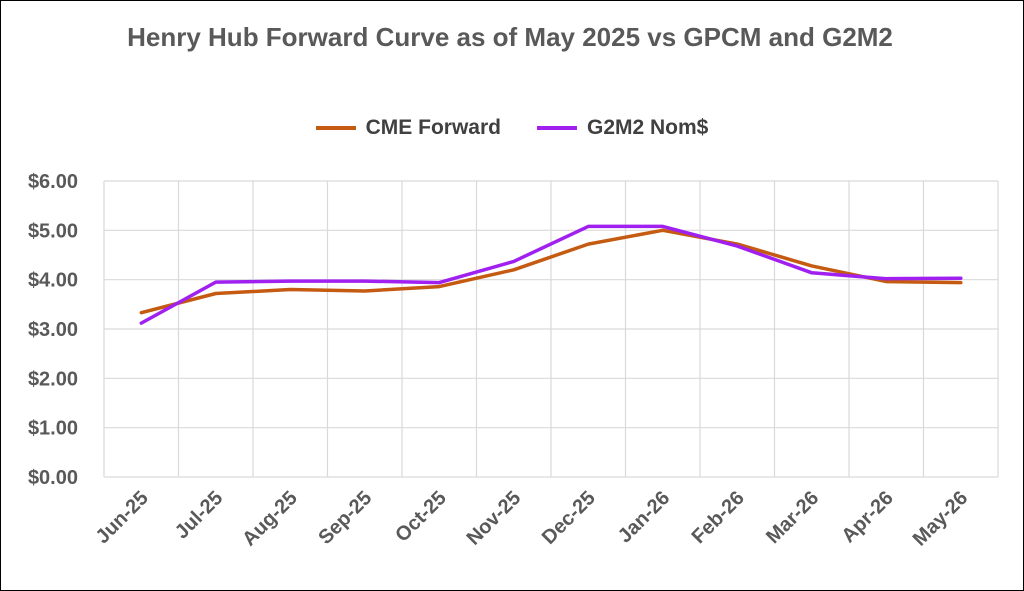 The height and width of the screenshot is (591, 1024). Describe the element at coordinates (53, 231) in the screenshot. I see `y-tick-label: $5.00` at that location.